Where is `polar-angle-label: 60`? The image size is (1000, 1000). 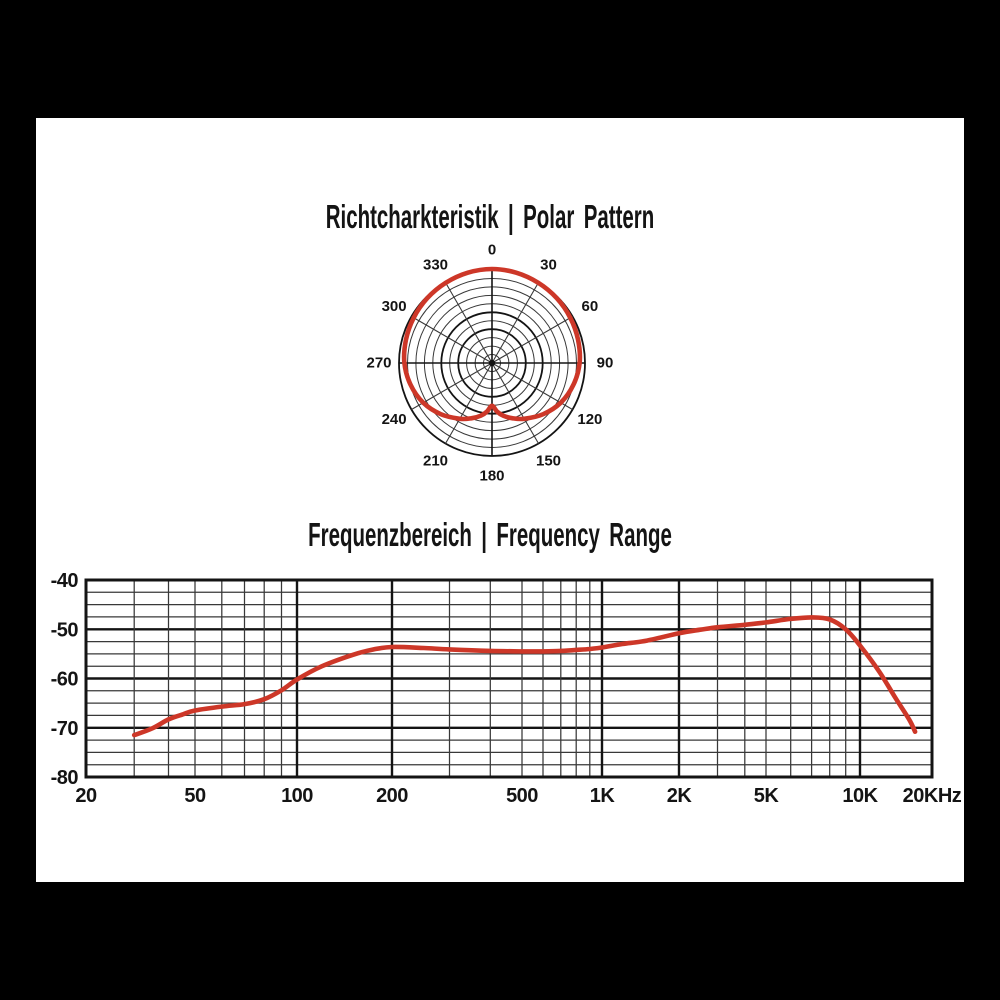 polar-angle-label: 60 is located at coordinates (590, 306).